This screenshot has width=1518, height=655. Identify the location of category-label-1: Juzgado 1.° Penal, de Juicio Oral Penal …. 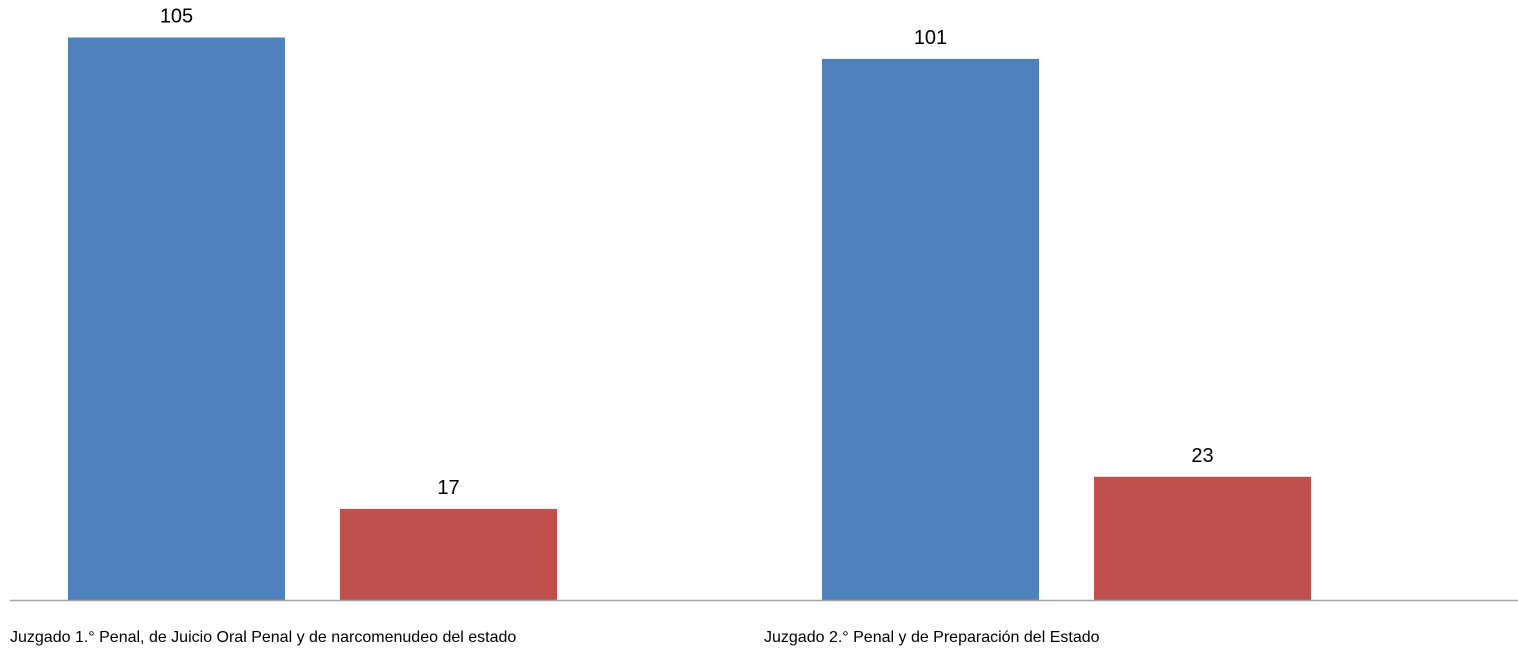
(263, 637).